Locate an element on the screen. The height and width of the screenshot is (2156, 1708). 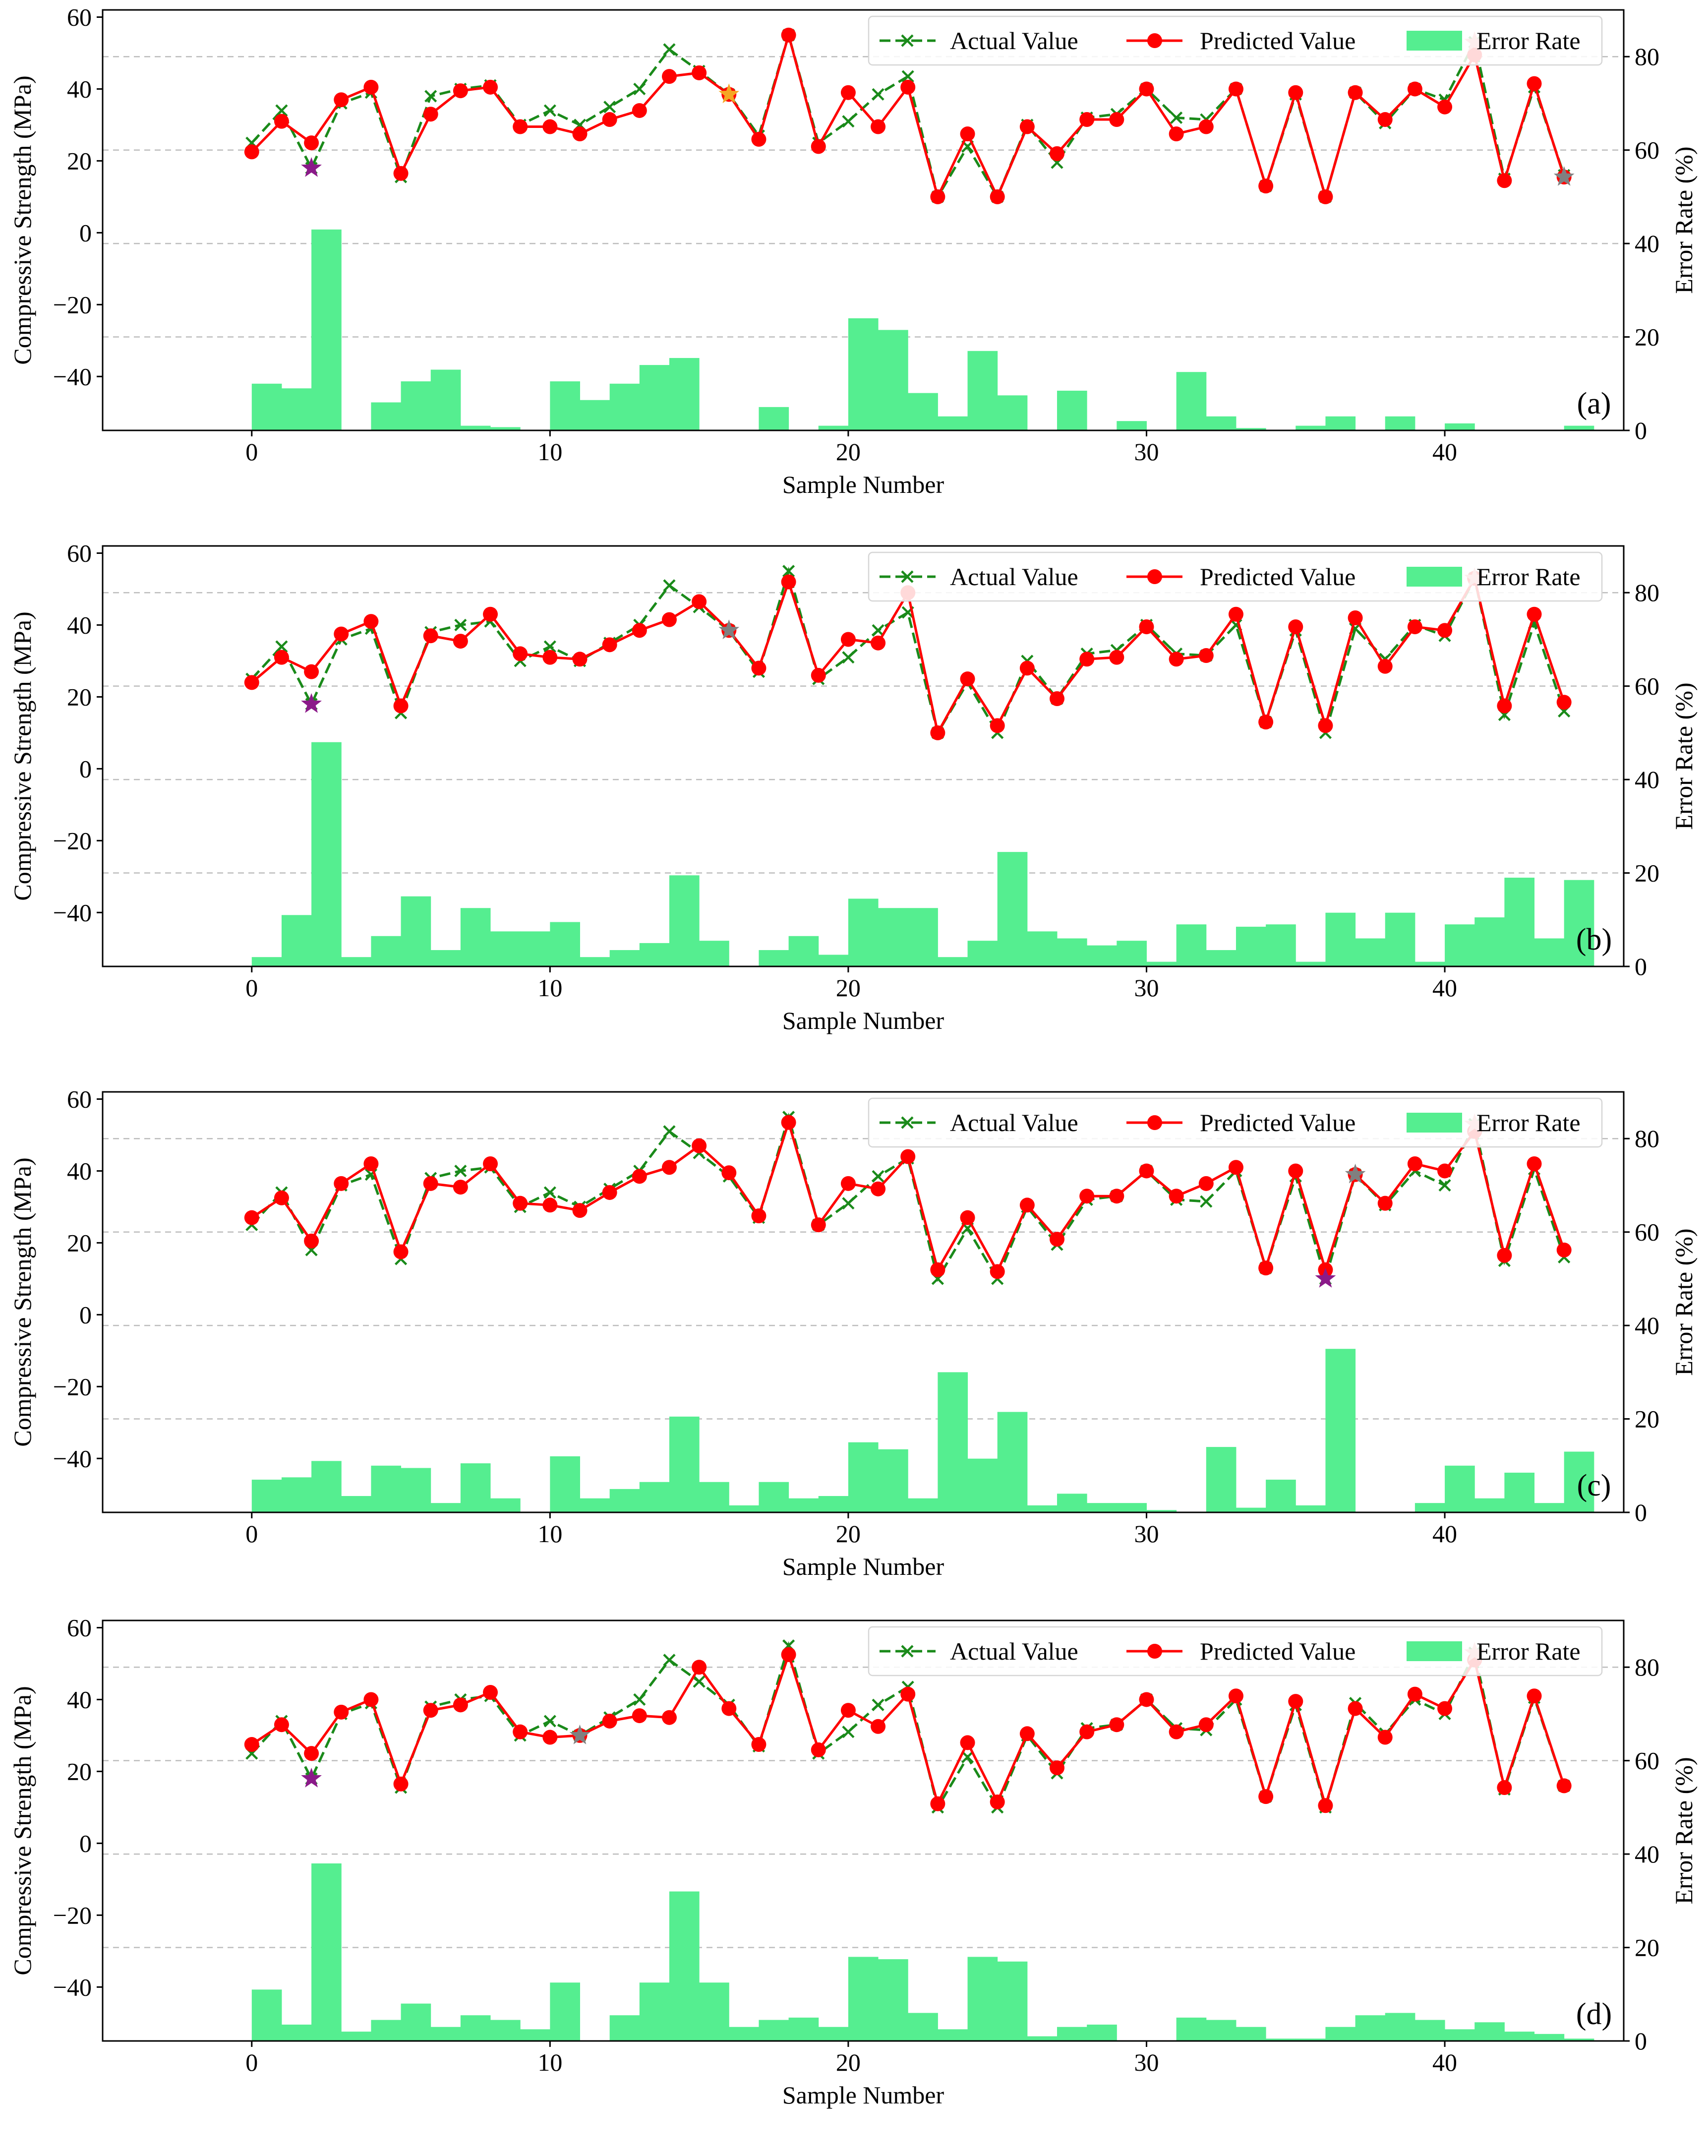
legend-error-label: Error Rate is located at coordinates (1528, 1651).